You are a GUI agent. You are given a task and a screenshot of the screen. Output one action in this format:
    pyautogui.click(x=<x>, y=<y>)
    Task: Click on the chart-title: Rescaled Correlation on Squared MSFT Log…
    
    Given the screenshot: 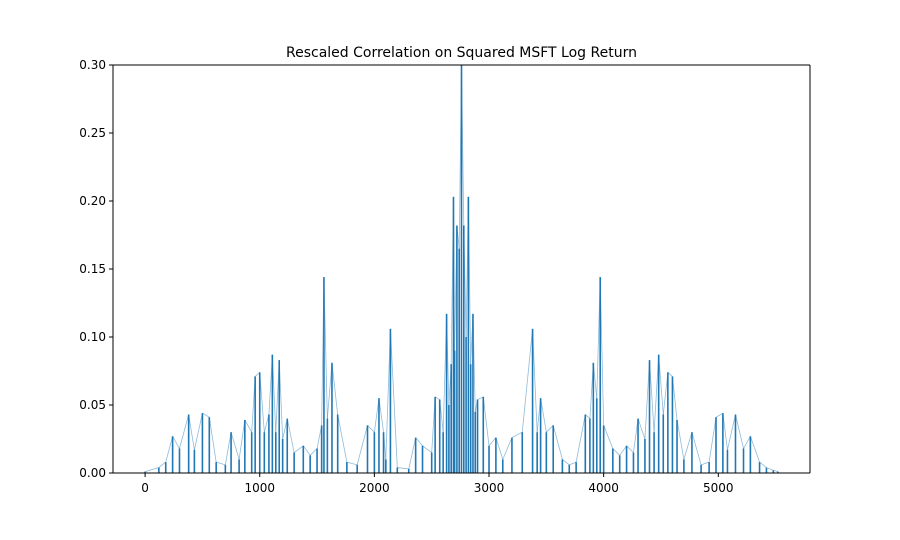 What is the action you would take?
    pyautogui.click(x=461, y=53)
    